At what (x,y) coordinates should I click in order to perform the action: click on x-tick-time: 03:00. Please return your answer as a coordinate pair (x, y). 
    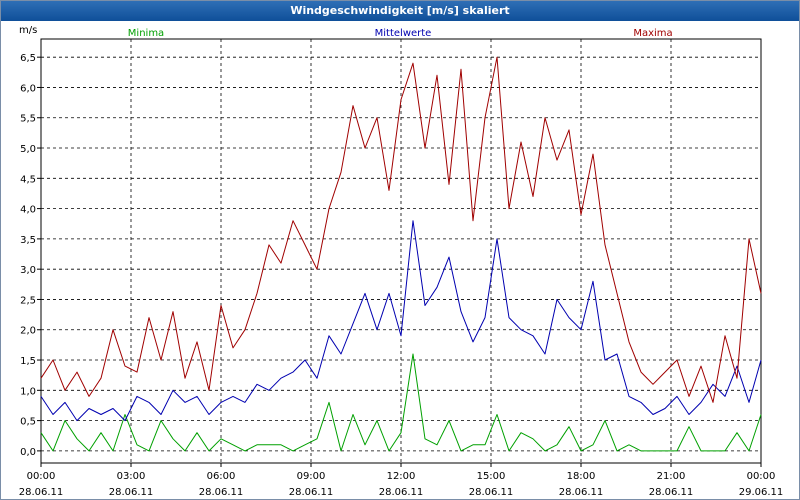
    Looking at the image, I should click on (131, 476).